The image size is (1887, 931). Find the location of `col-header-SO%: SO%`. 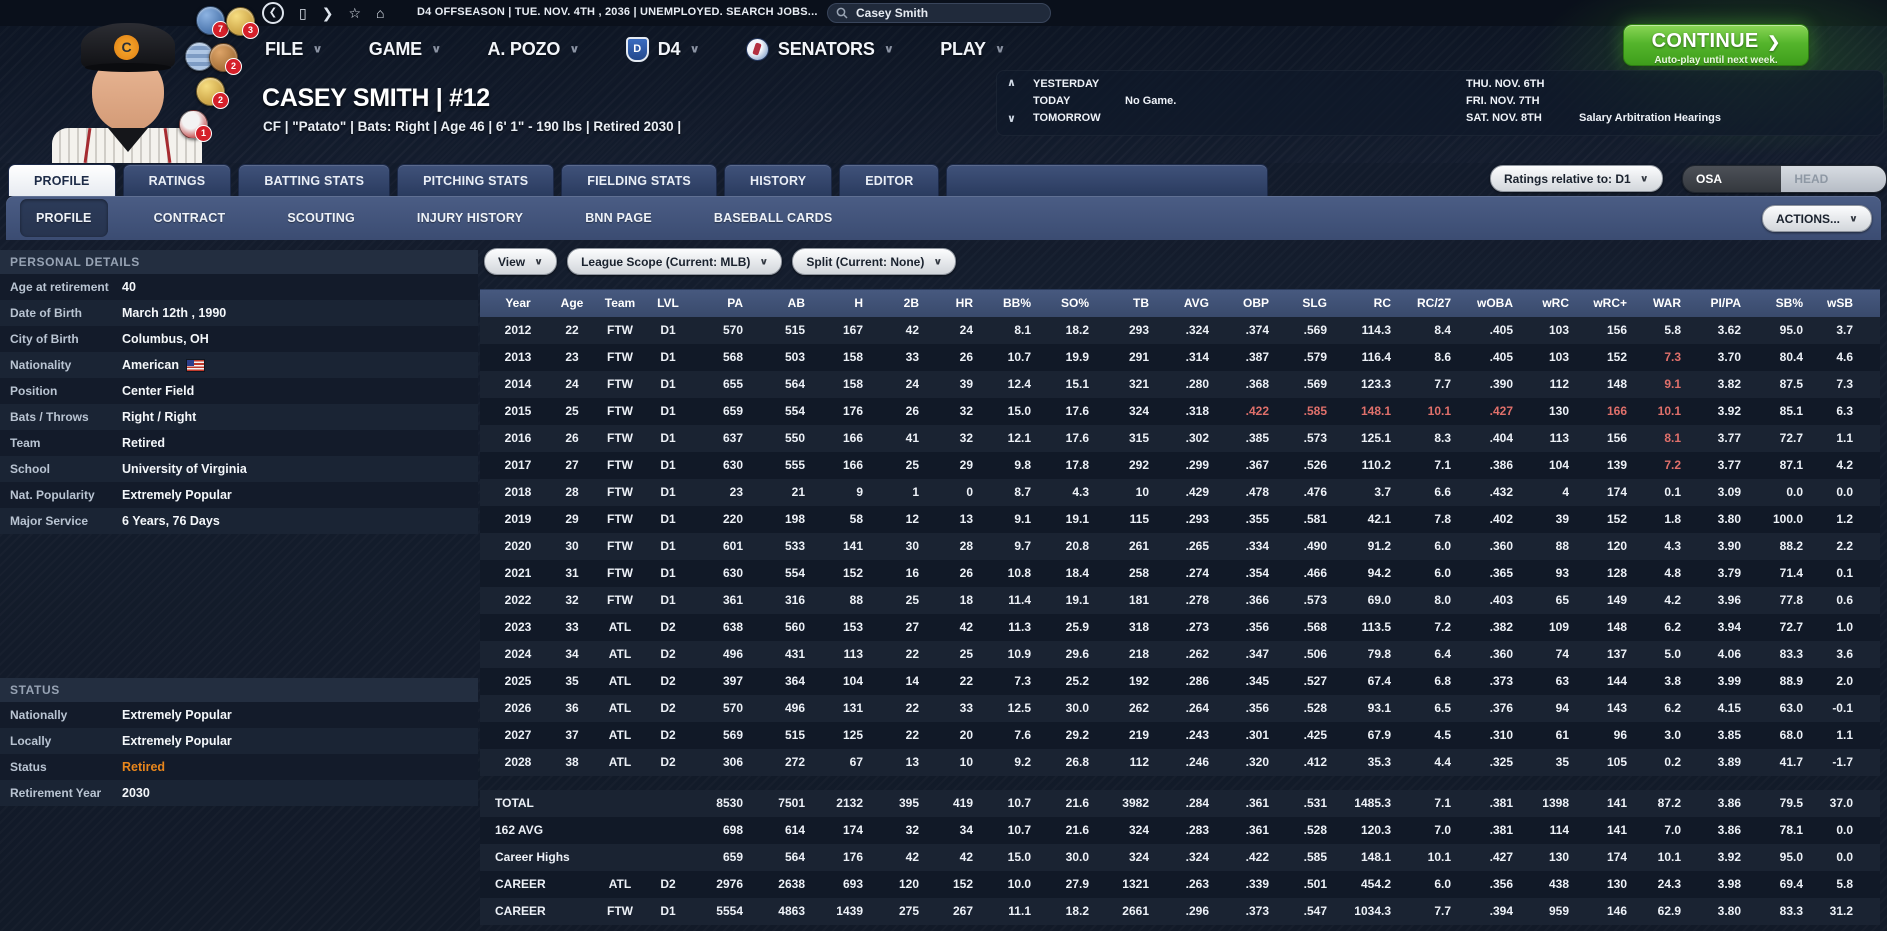

col-header-SO%: SO% is located at coordinates (1074, 303).